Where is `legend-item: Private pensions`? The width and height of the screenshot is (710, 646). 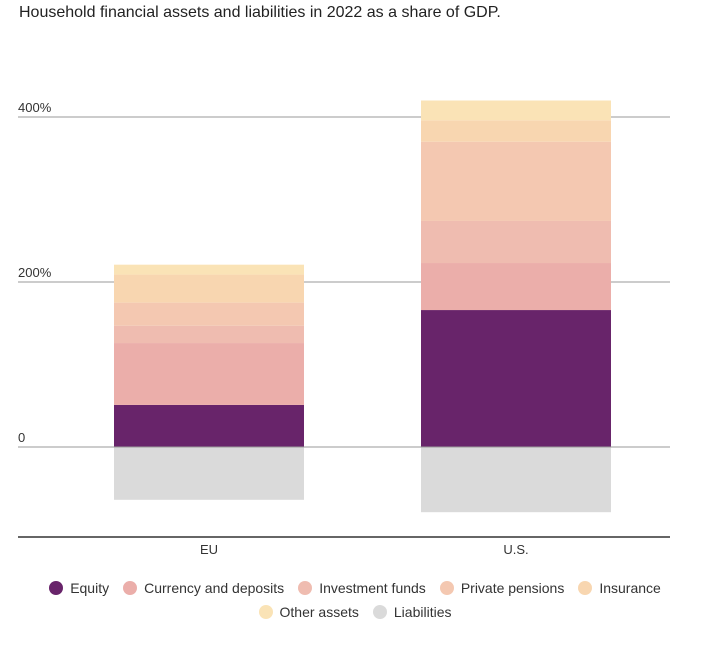 legend-item: Private pensions is located at coordinates (502, 588).